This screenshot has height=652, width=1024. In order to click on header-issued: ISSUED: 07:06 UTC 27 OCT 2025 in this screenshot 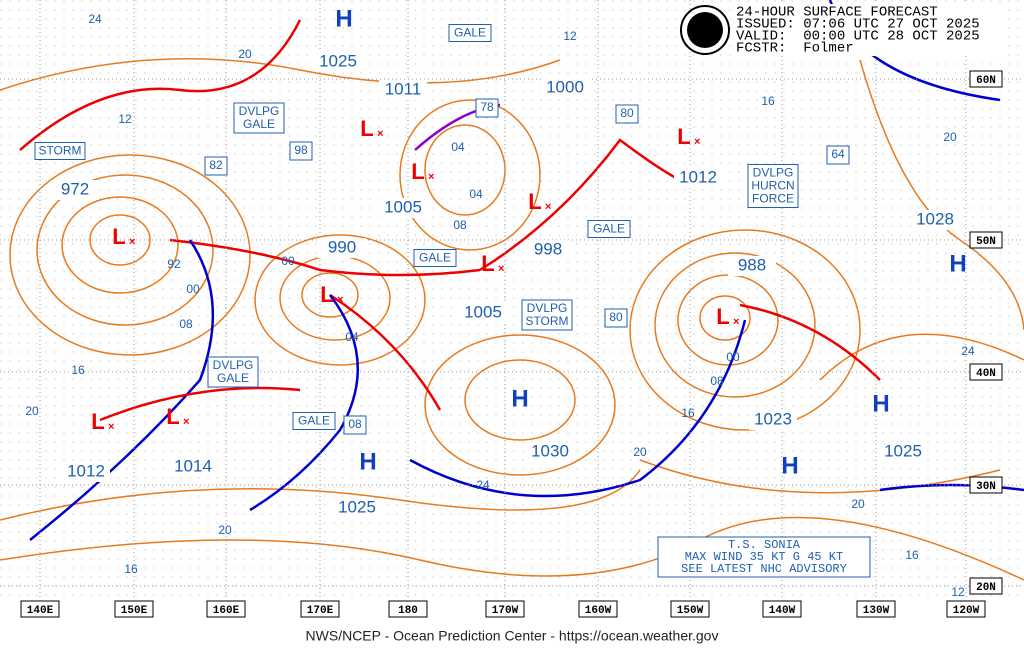, I will do `click(858, 25)`.